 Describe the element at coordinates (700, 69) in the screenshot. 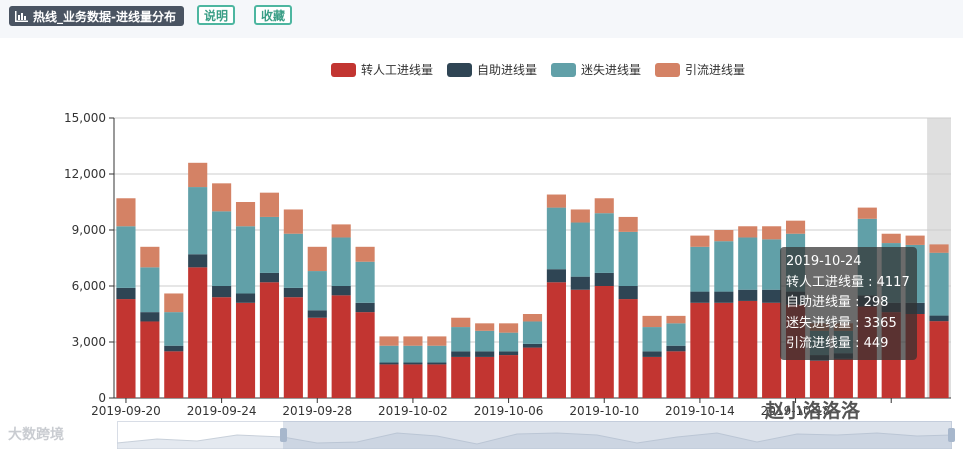

I see `legend-item-diverted: 引流进线量` at that location.